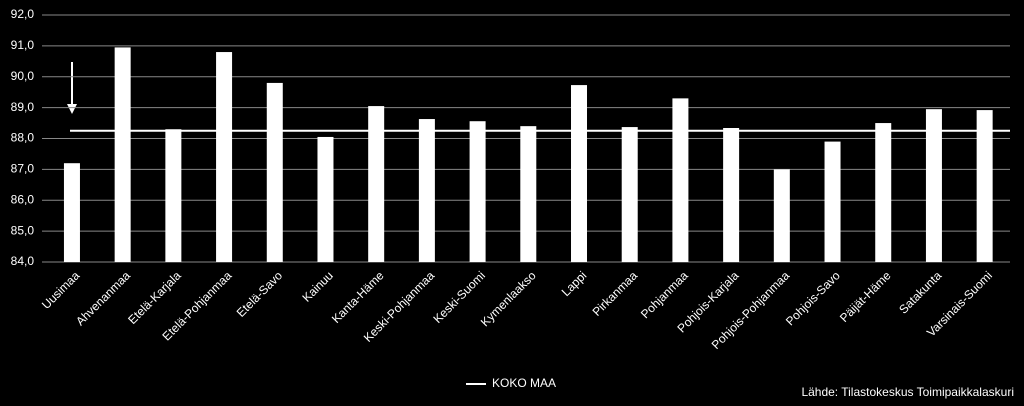 The image size is (1024, 406). What do you see at coordinates (260, 294) in the screenshot?
I see `x-tick-label: Etelä-Savo` at bounding box center [260, 294].